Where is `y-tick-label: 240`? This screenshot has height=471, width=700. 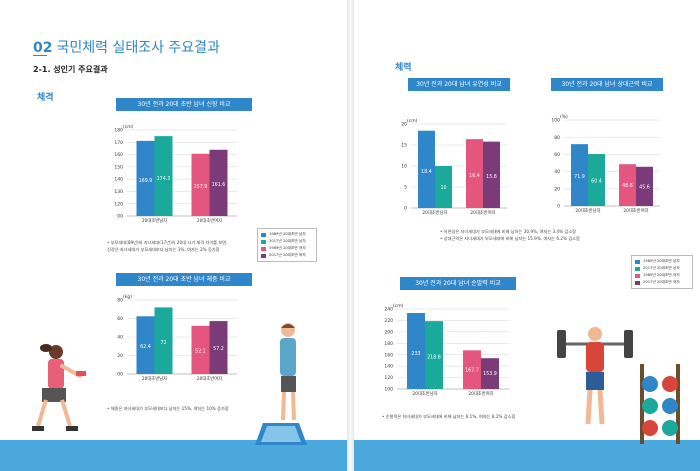
y-tick-label: 240 is located at coordinates (388, 310).